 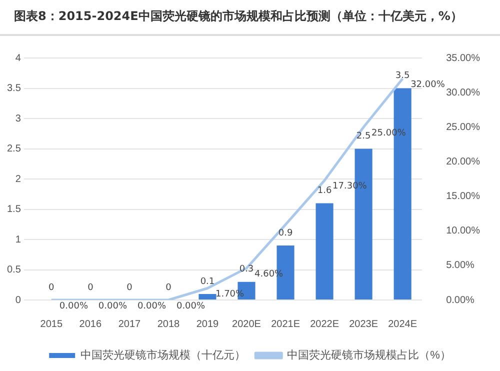 What do you see at coordinates (130, 324) in the screenshot?
I see `x-tick-label: 2017` at bounding box center [130, 324].